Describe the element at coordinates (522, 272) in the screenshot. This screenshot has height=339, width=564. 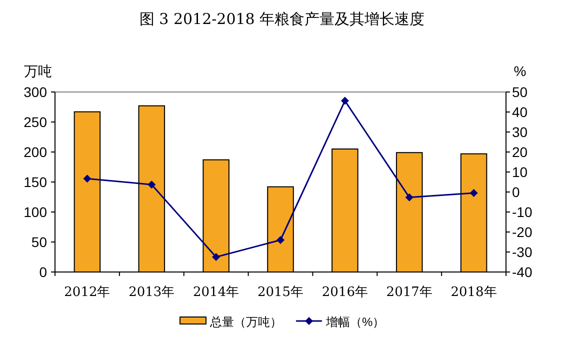
I see `y2-tick-label: -40` at that location.